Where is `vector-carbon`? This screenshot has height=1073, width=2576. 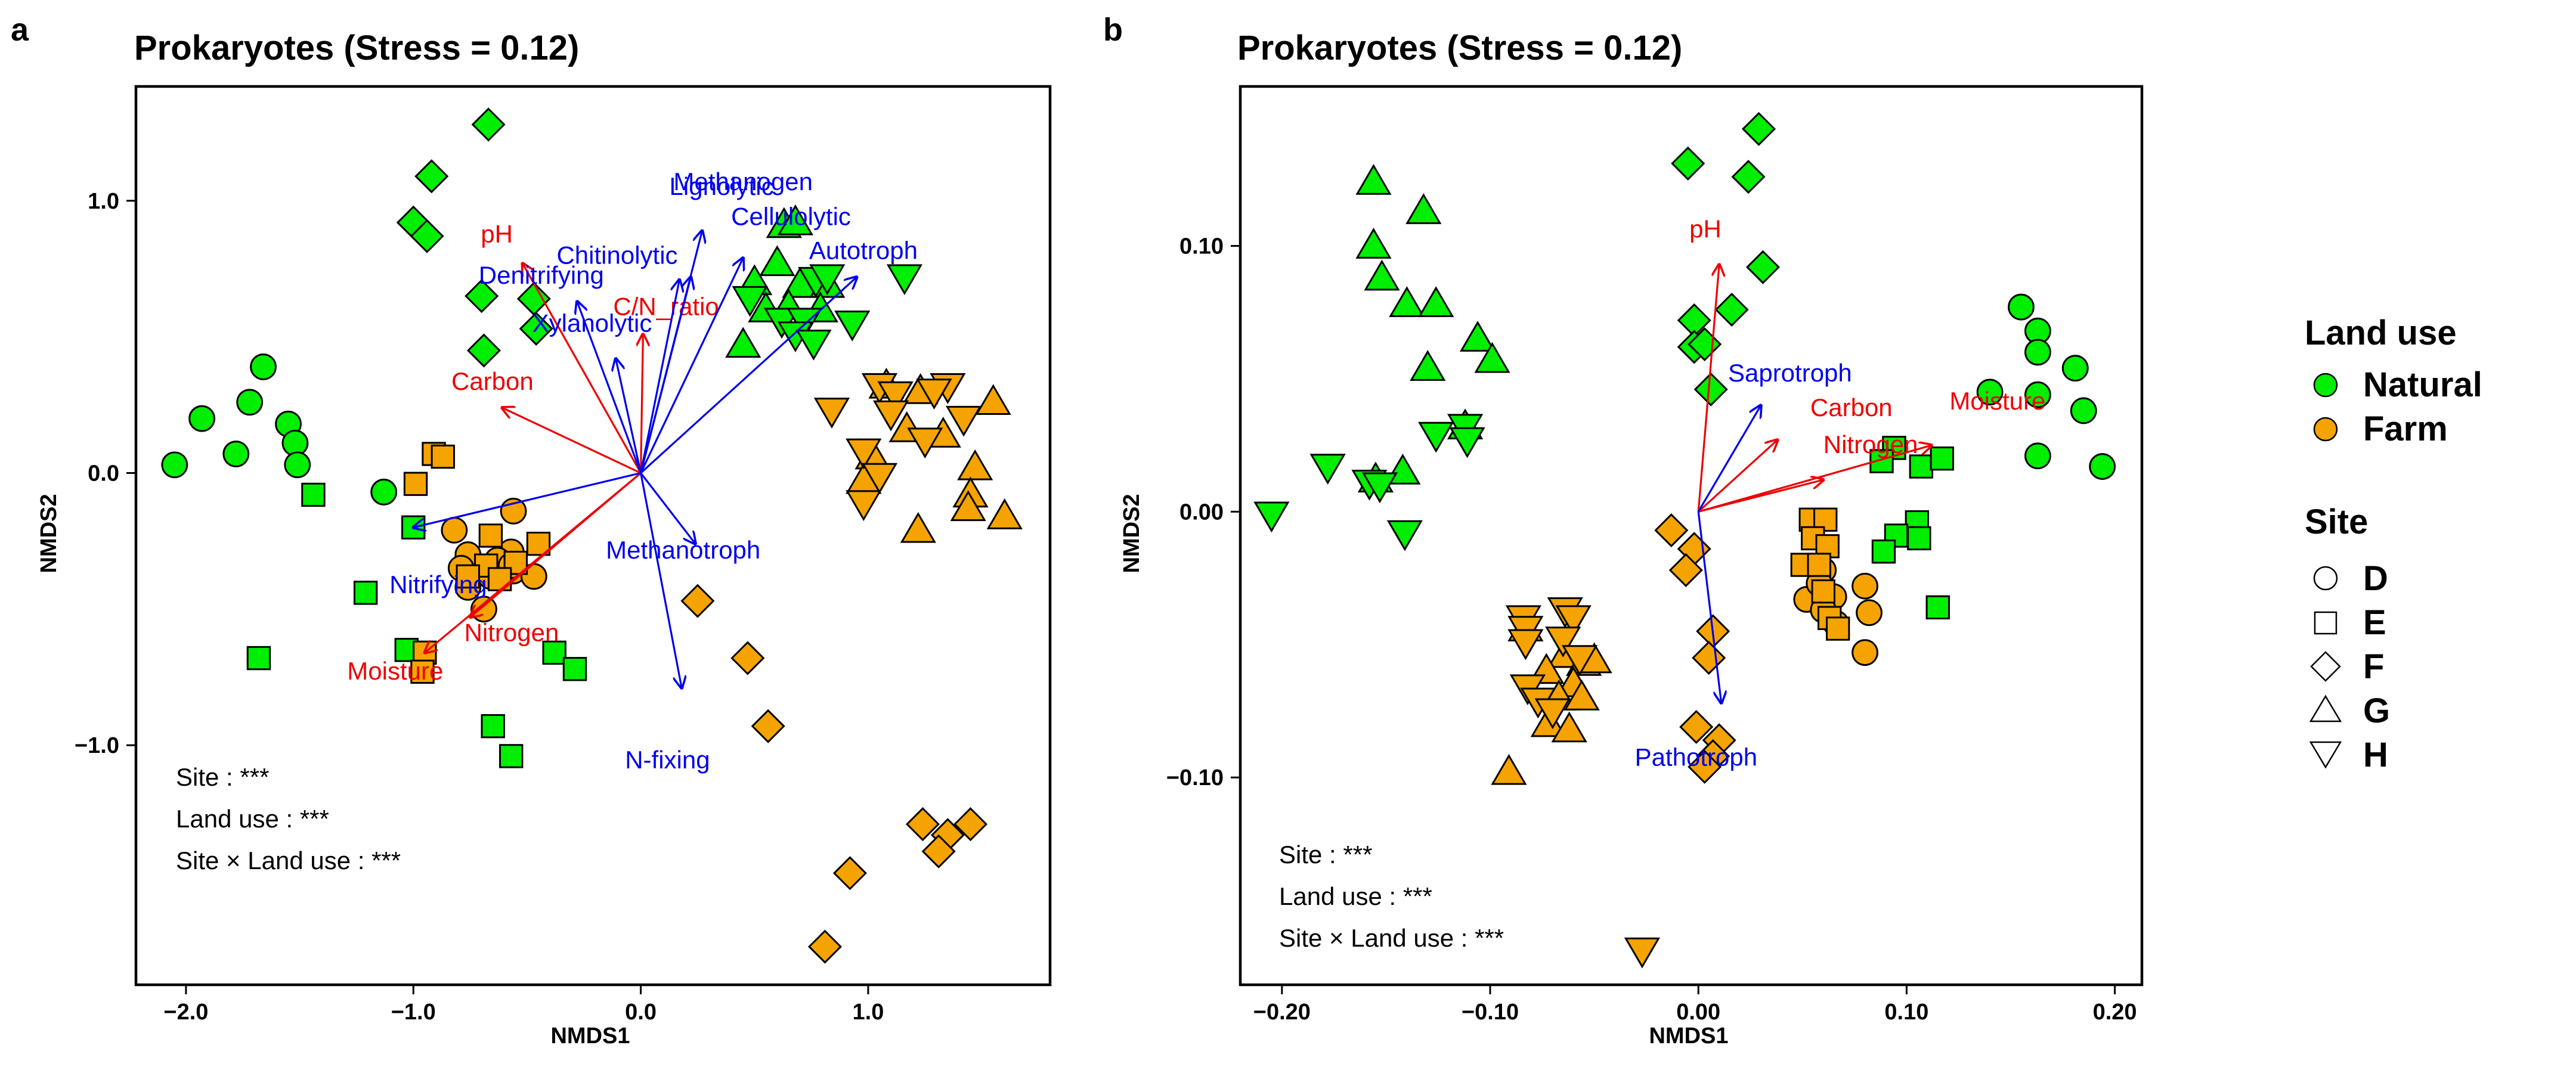
vector-carbon is located at coordinates (1738, 476).